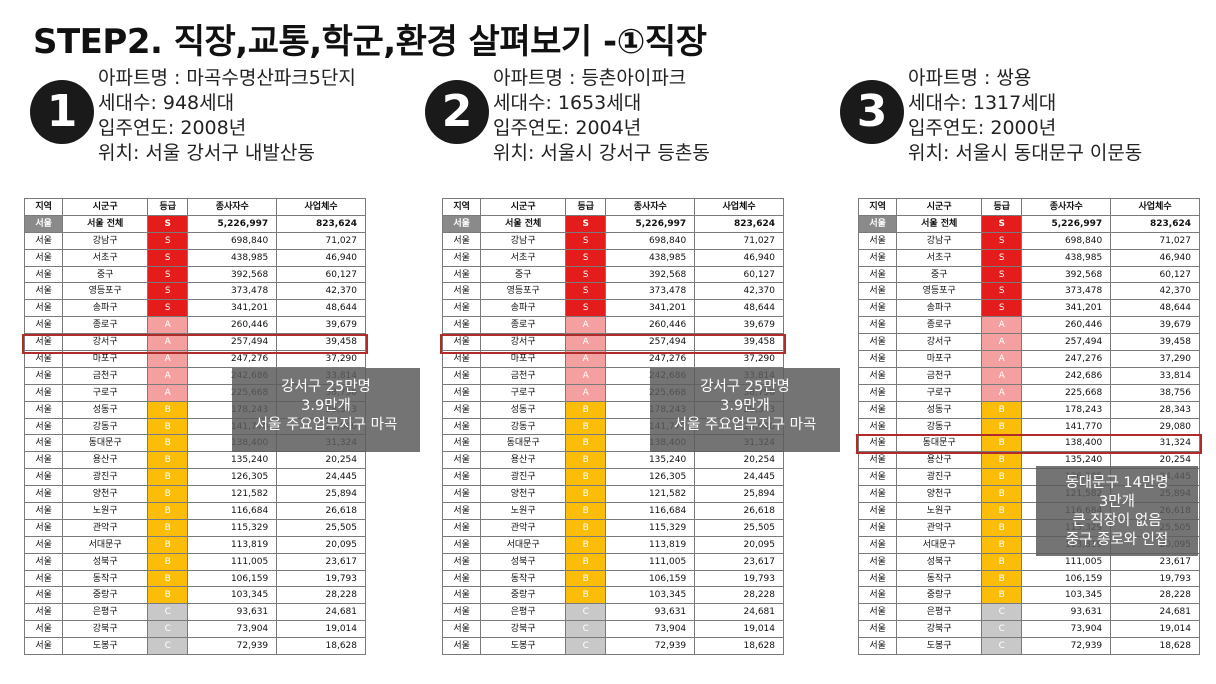  Describe the element at coordinates (105, 561) in the screenshot. I see `district-cell: 성북구` at that location.